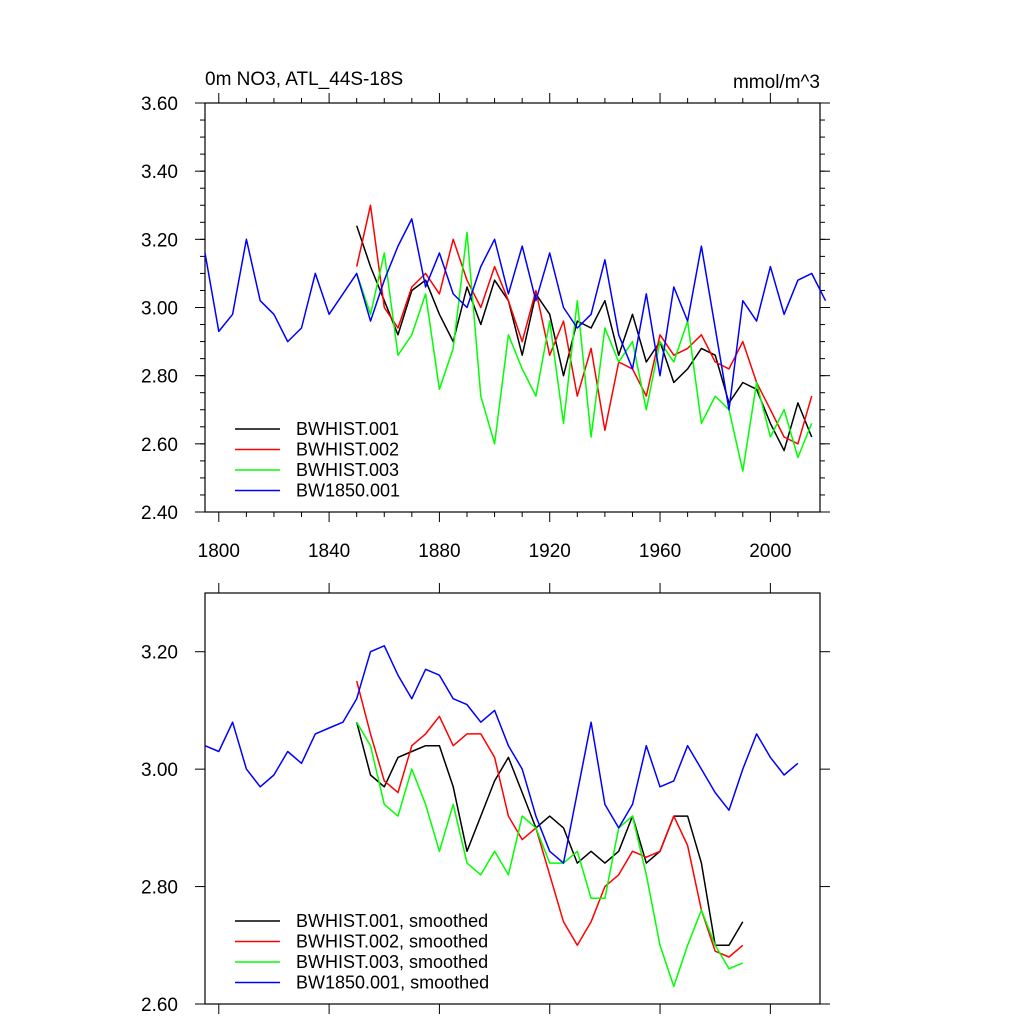  What do you see at coordinates (219, 551) in the screenshot?
I see `x-tick-label: 1800` at bounding box center [219, 551].